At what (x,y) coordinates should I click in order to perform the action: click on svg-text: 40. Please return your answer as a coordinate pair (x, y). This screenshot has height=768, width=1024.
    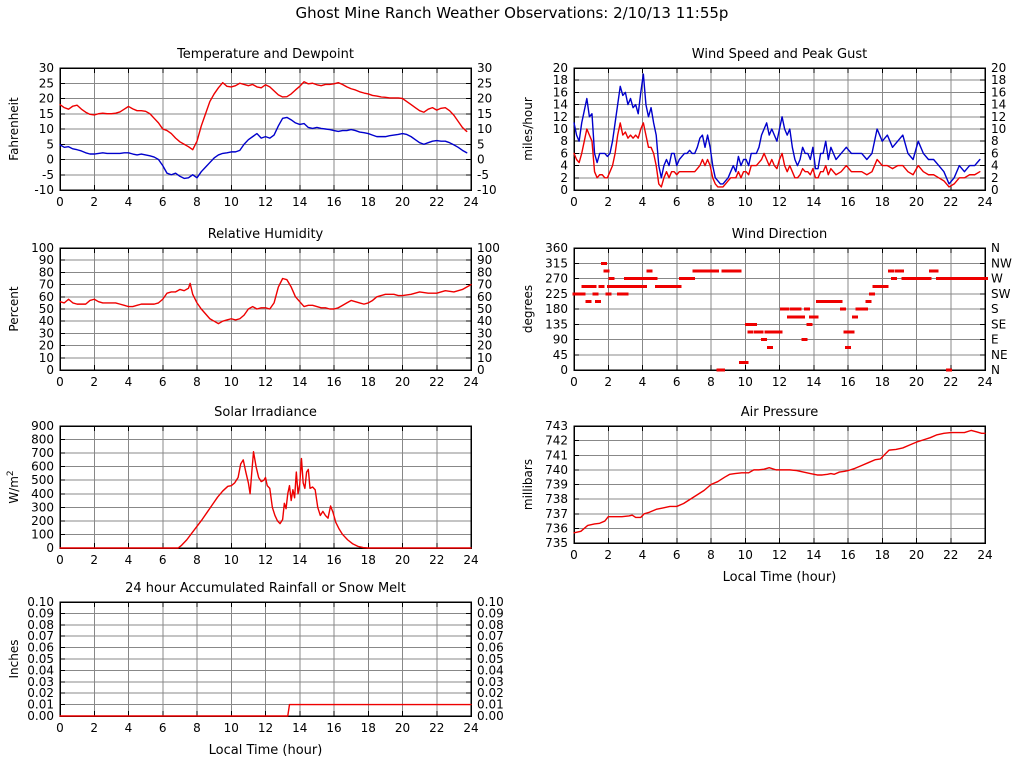
    Looking at the image, I should click on (484, 321).